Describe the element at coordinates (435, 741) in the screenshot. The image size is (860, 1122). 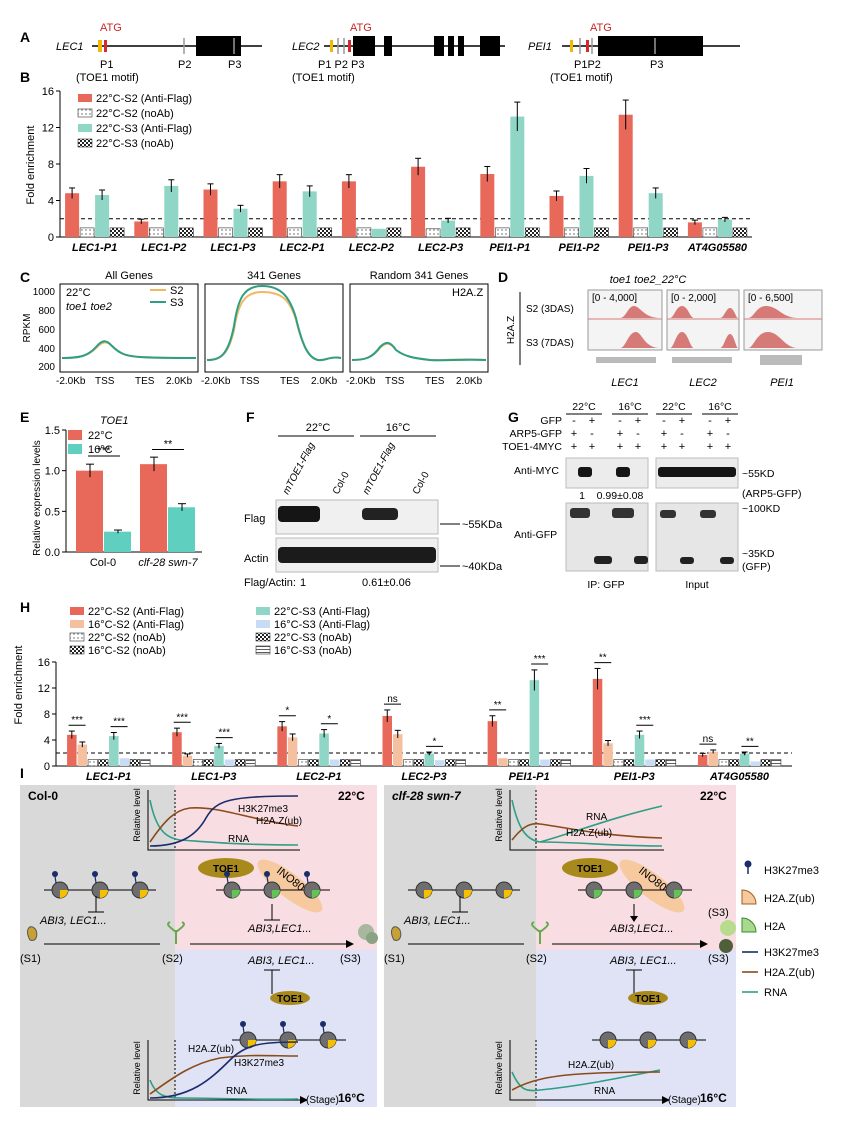
I see `sig-label: *` at that location.